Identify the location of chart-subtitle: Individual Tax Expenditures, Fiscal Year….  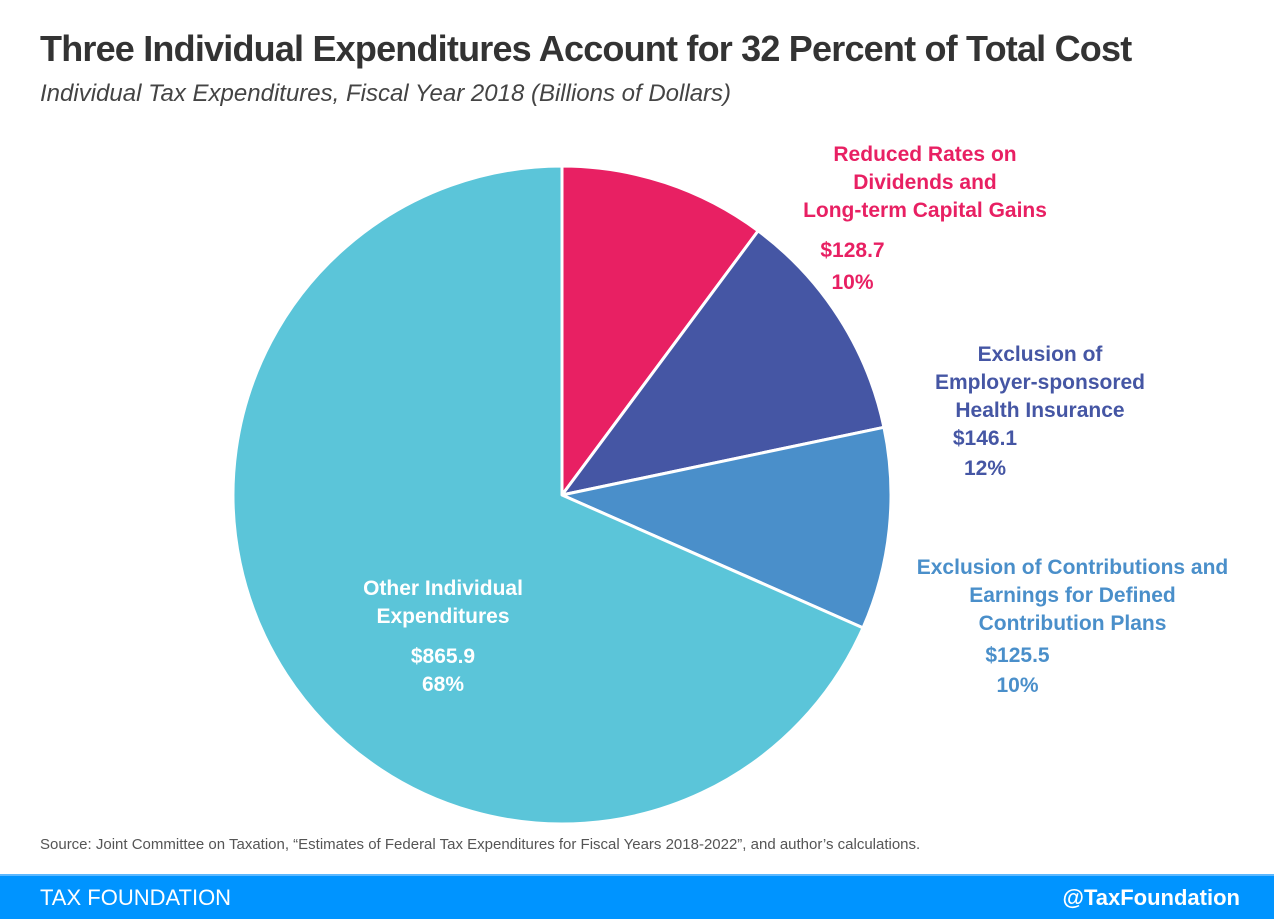
(386, 93).